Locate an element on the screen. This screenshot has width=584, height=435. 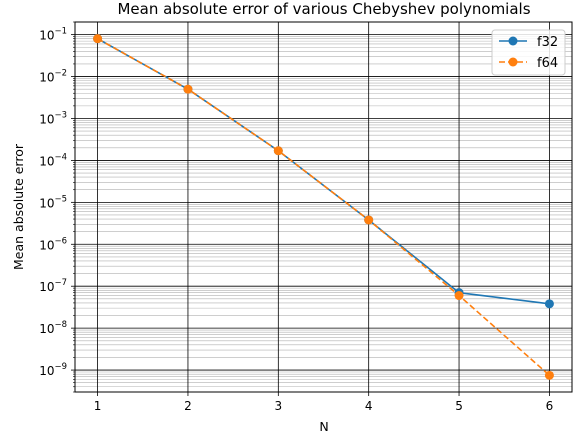
x-axis: 1 2 3 4 5 6 is located at coordinates (323, 402).